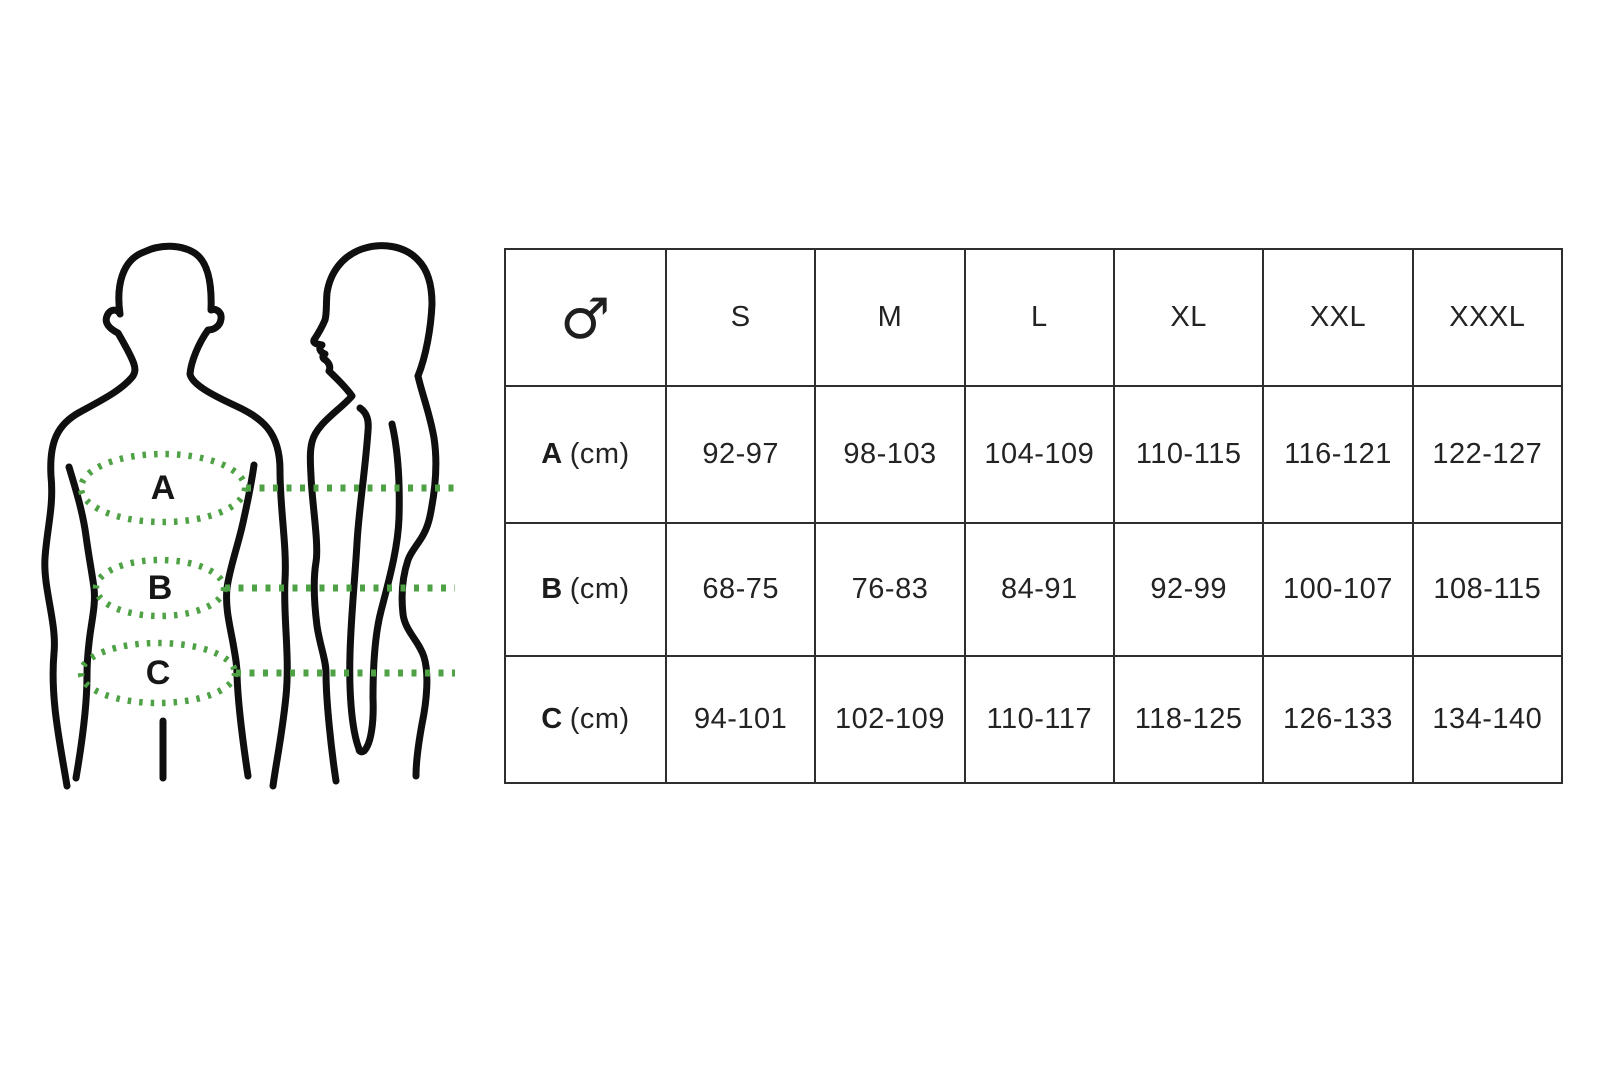 This screenshot has width=1600, height=1066. I want to click on gender-header-cell: ♂, so click(585, 317).